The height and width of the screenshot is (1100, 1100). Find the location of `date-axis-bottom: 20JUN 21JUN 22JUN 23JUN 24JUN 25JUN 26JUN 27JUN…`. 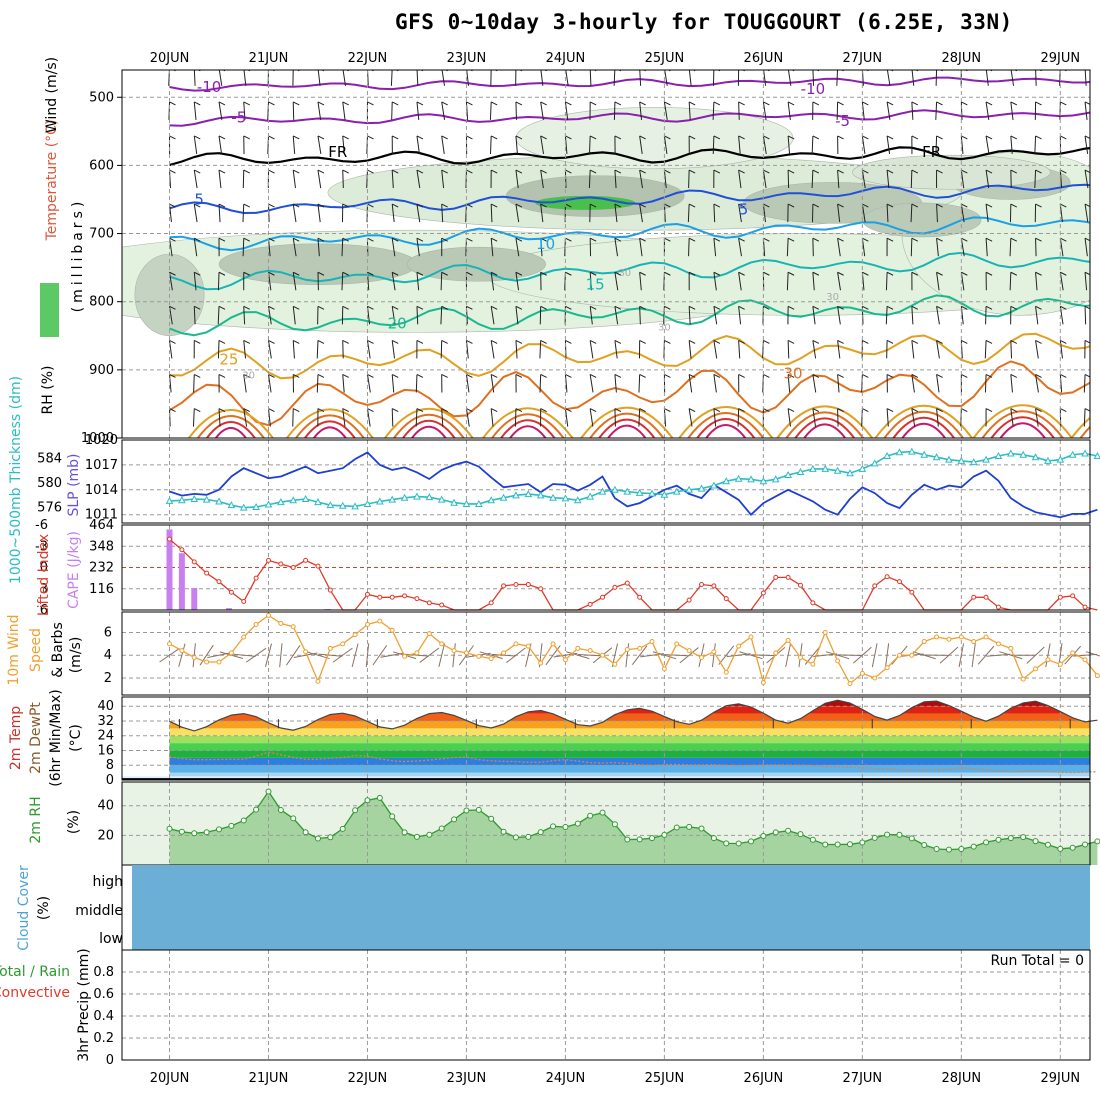

date-axis-bottom: 20JUN 21JUN 22JUN 23JUN 24JUN 25JUN 26JUN 27JUN… is located at coordinates (615, 1078).